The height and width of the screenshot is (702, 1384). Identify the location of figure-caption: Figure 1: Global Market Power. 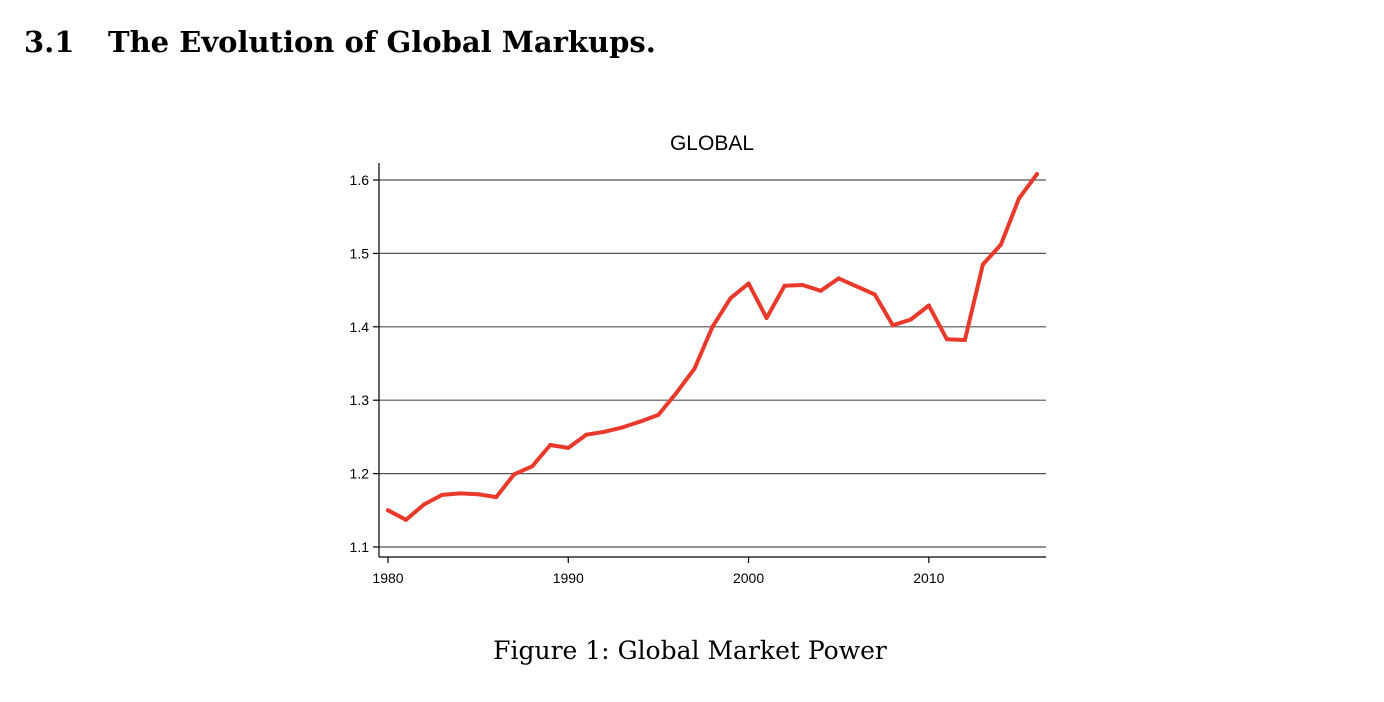
(690, 651).